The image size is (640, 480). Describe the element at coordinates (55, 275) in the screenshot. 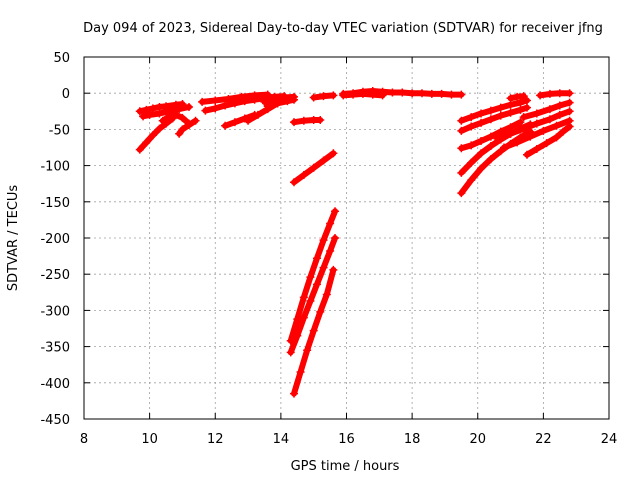

I see `y-tick-label: -250` at that location.